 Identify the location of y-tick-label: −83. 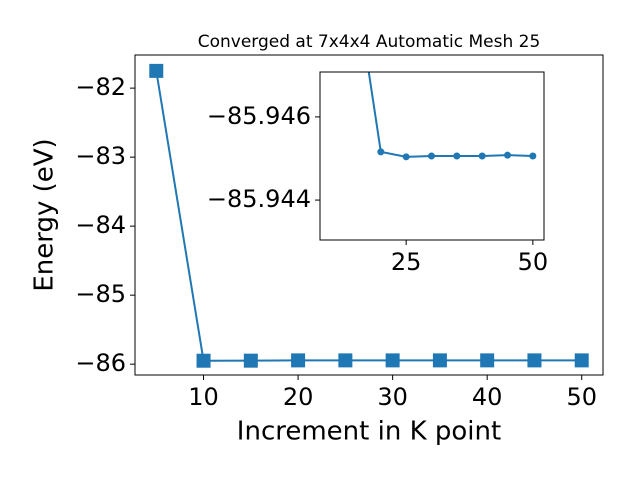
(100, 156).